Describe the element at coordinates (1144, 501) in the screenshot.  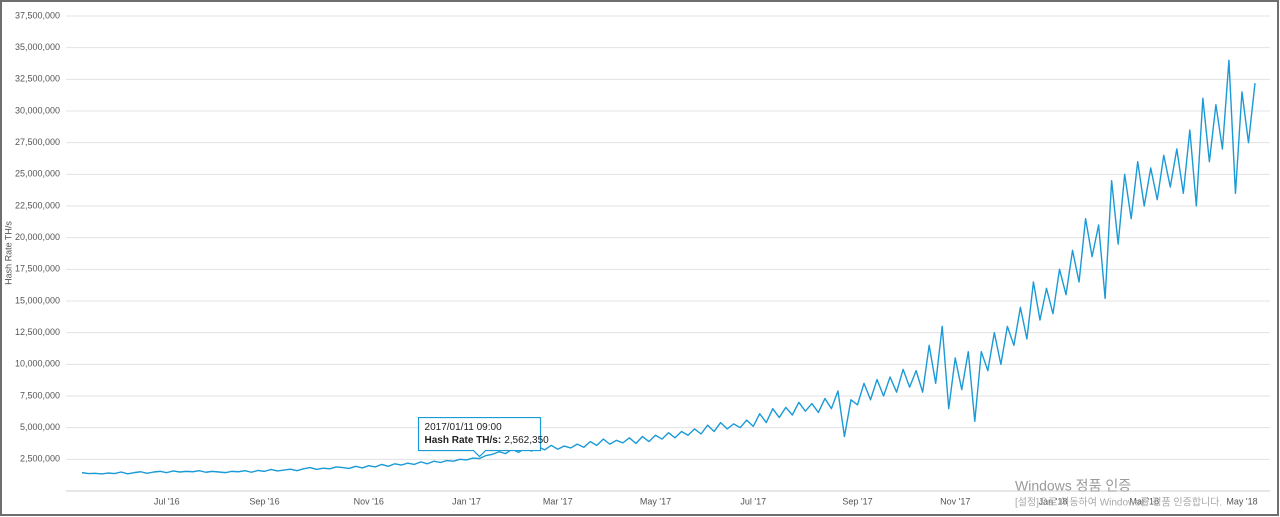
I see `x-tick-label: Mar '18` at that location.